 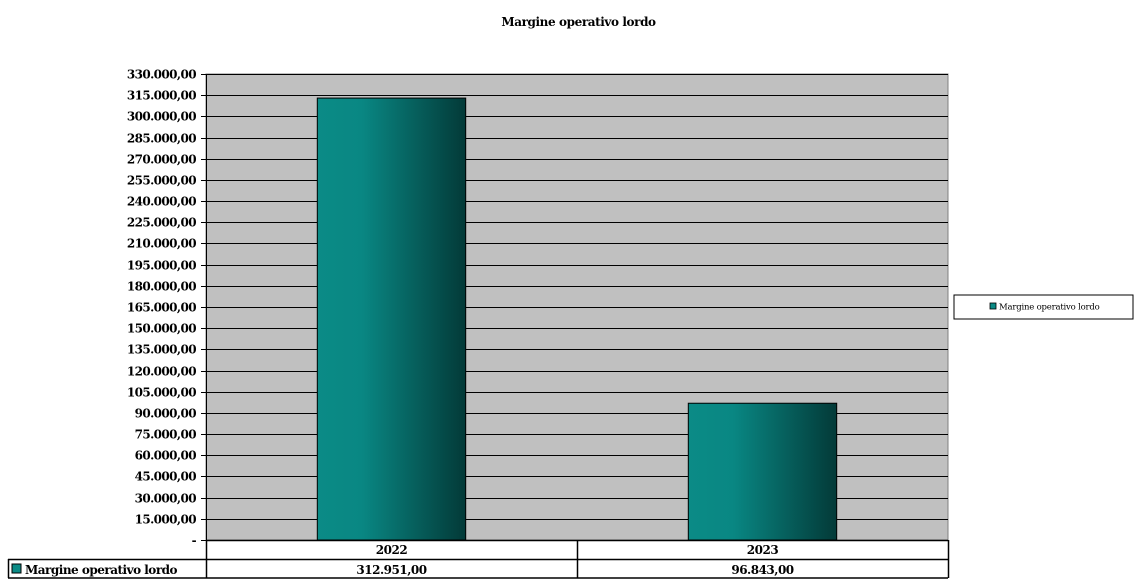 I want to click on legend-label: Margine operativo lordo, so click(x=1049, y=308).